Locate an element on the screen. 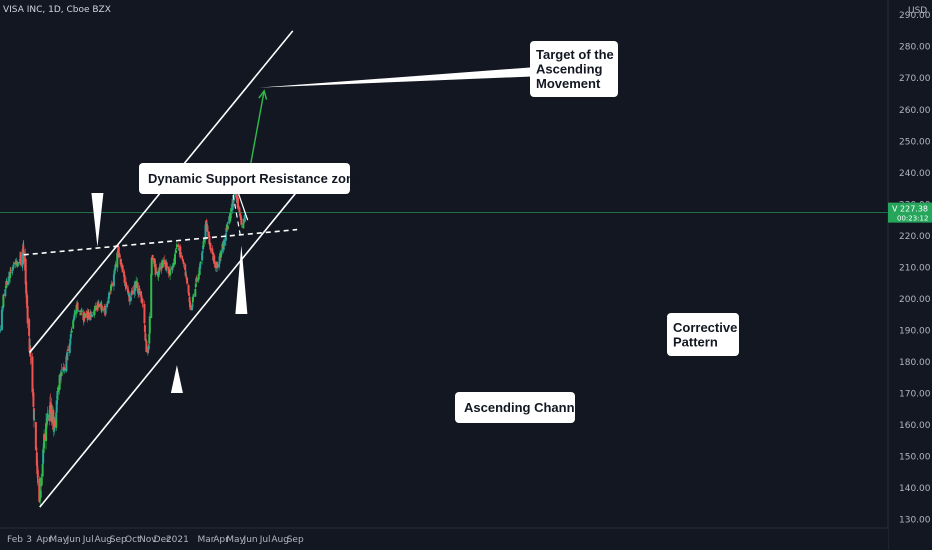  price-axis-panel is located at coordinates (910, 275).